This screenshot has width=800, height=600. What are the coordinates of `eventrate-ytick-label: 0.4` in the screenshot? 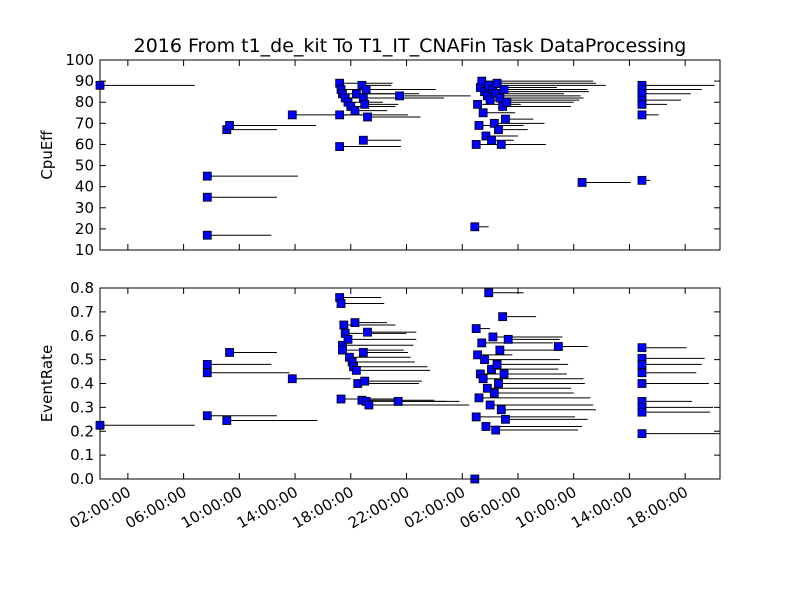 It's located at (82, 384).